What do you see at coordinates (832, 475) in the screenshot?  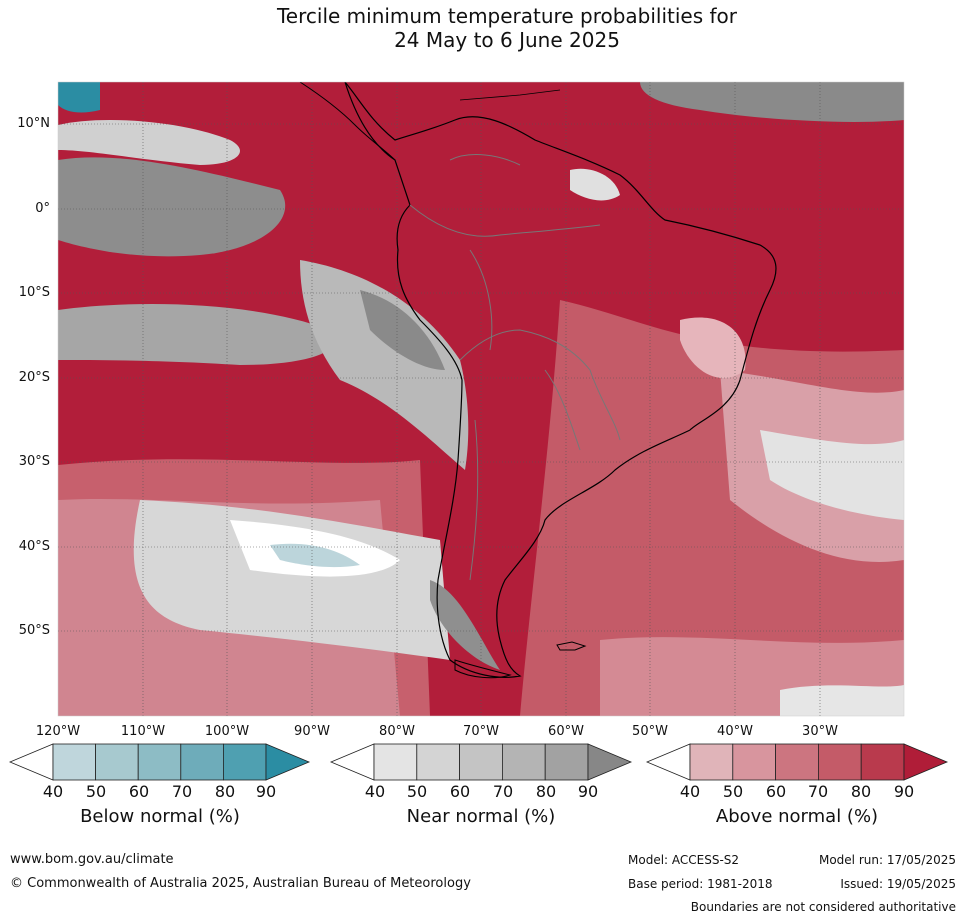 I see `field-near-east` at bounding box center [832, 475].